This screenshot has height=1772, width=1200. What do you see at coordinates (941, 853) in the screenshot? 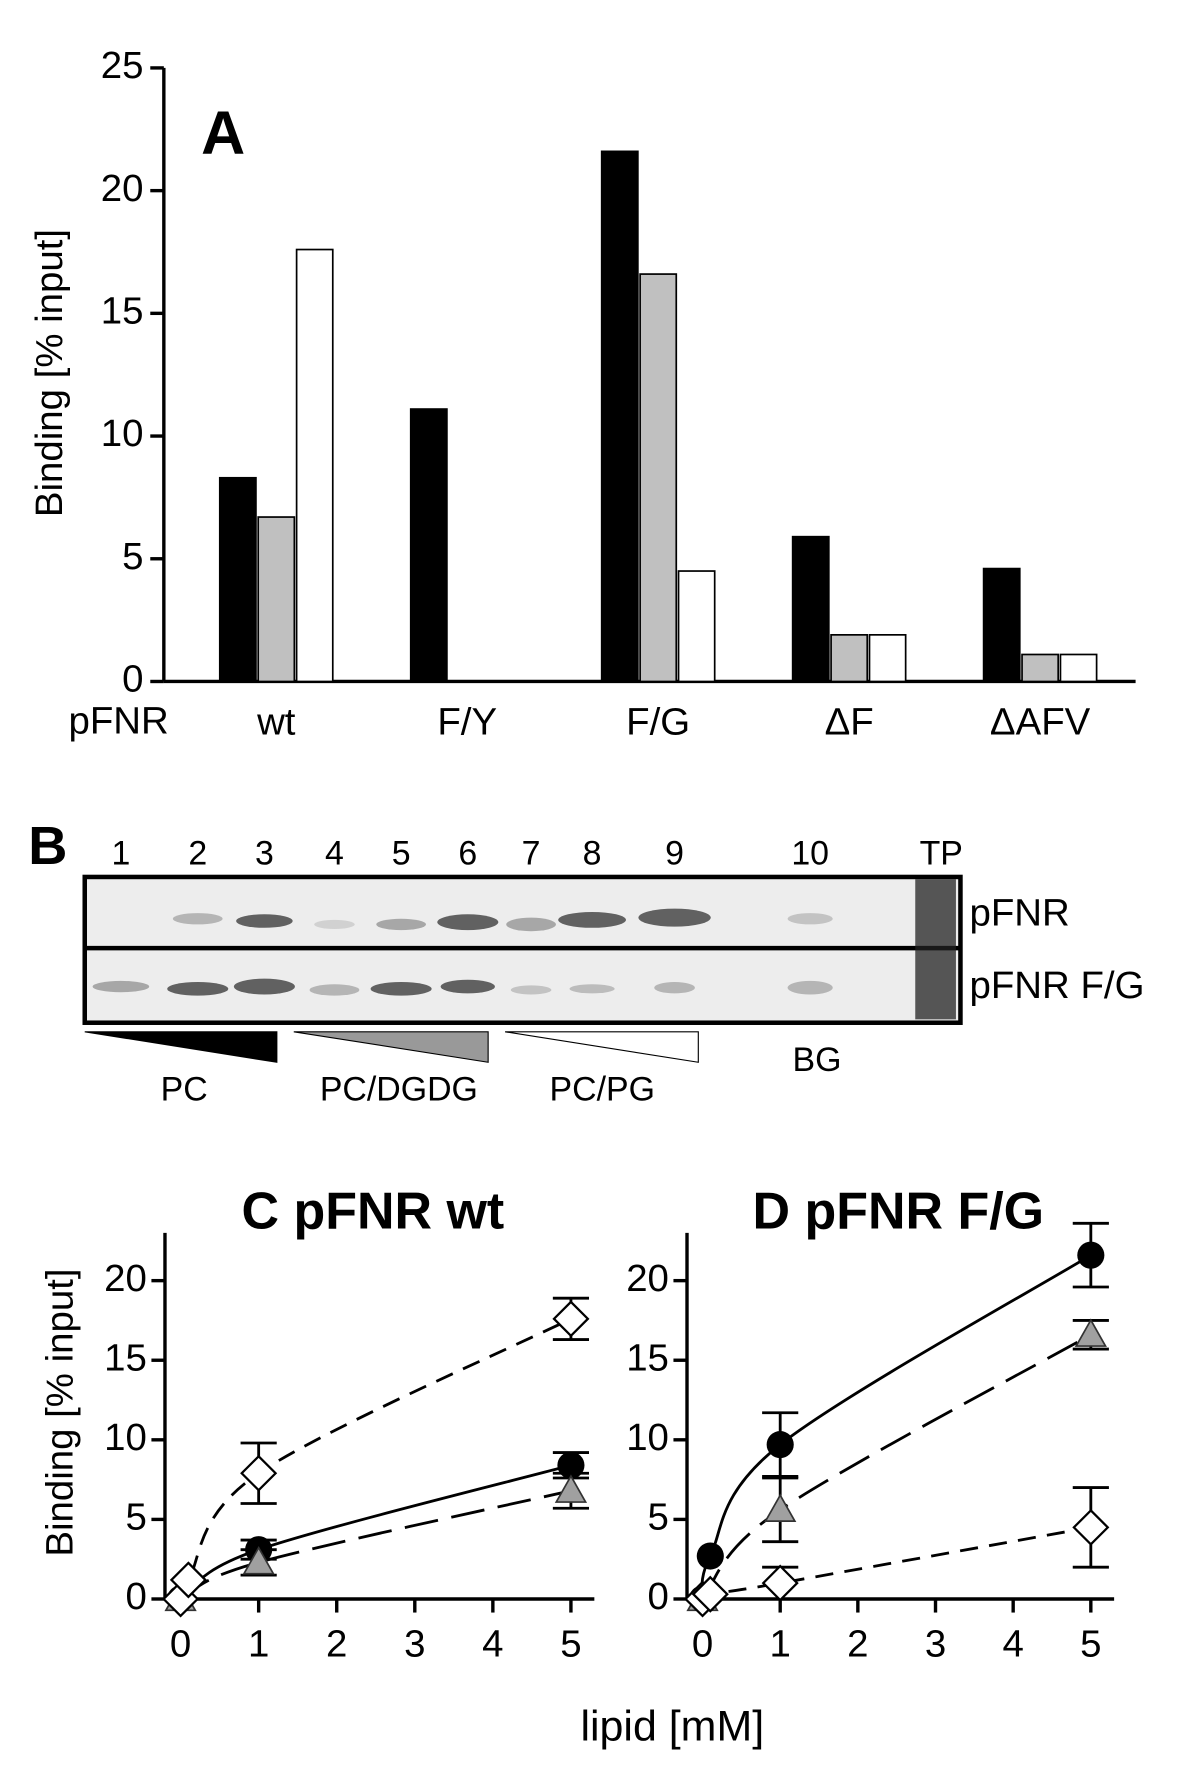
I see `lane-label: TP` at bounding box center [941, 853].